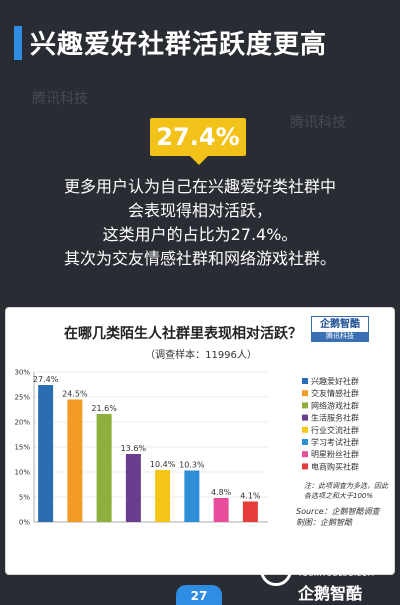 This screenshot has width=400, height=605. I want to click on spinning-top-icon, so click(276, 570).